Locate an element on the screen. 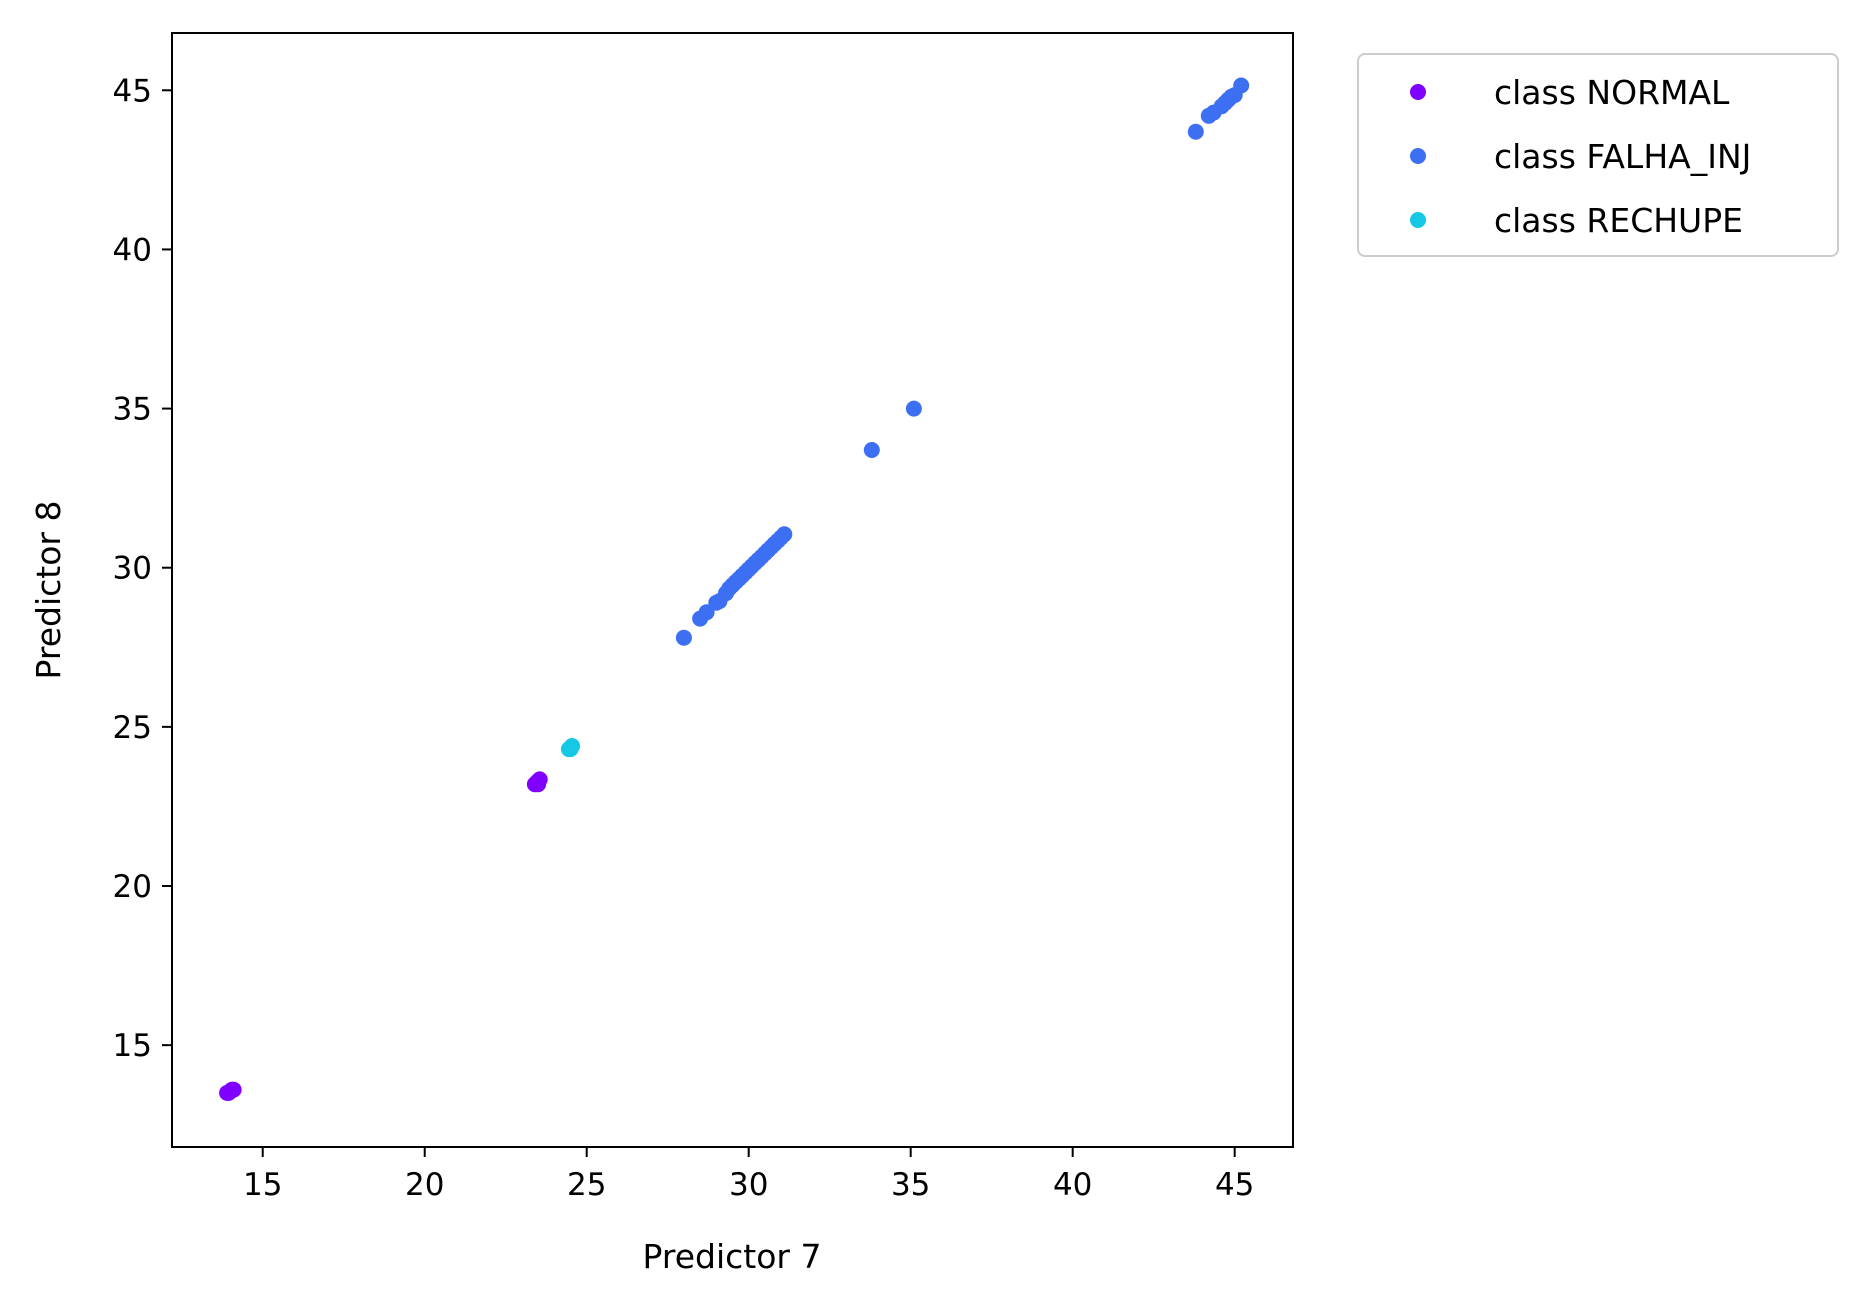 Image resolution: width=1861 pixels, height=1302 pixels. y-tick-label-4: 35 is located at coordinates (132, 410).